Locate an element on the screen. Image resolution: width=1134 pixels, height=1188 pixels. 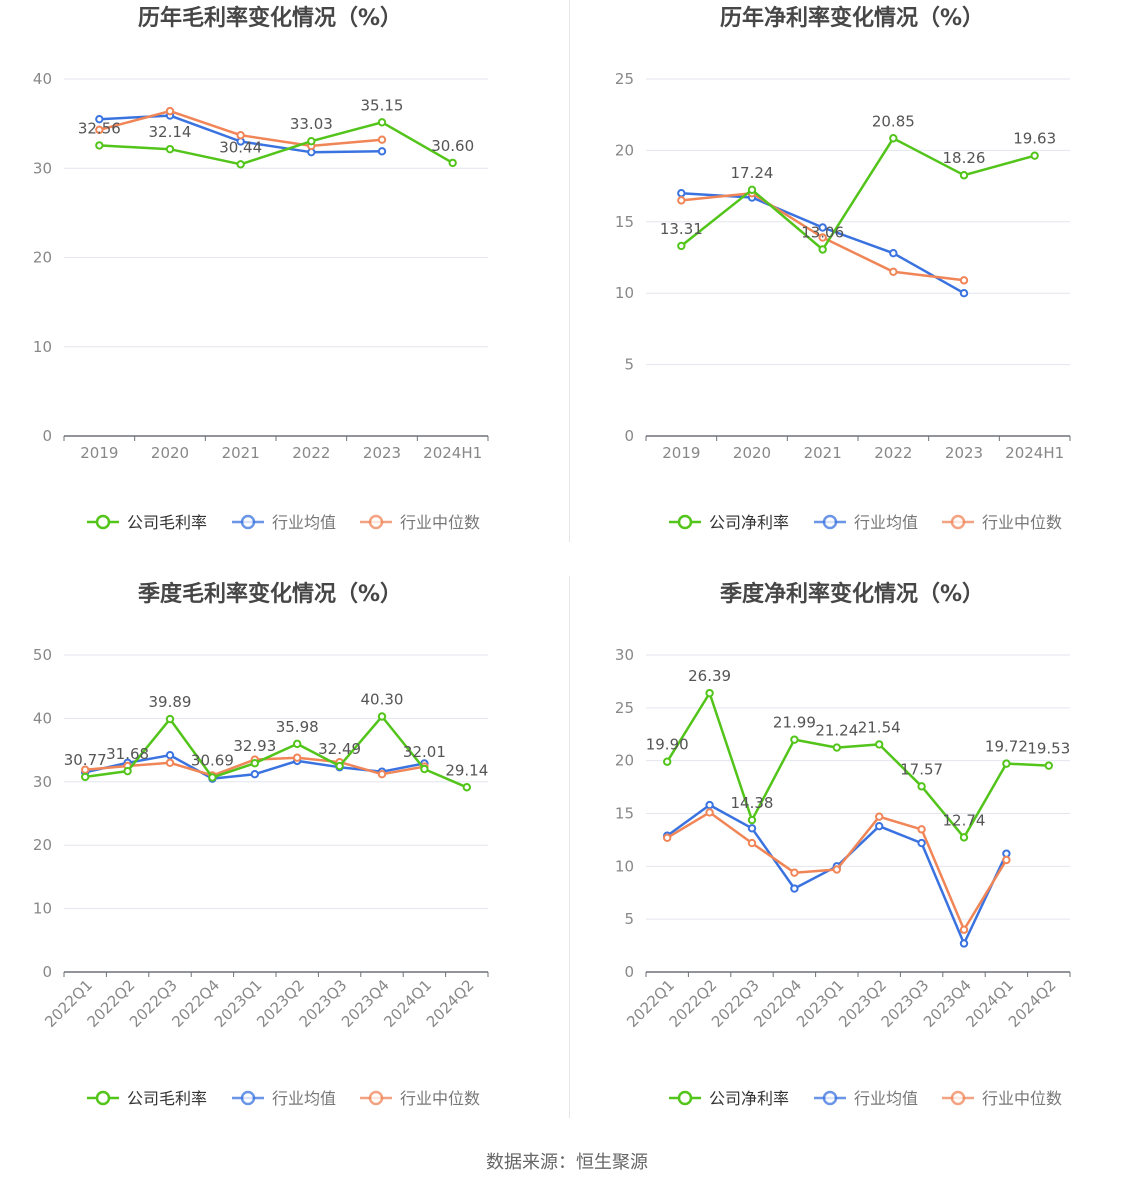
x-tick-label: 2019 is located at coordinates (99, 453).